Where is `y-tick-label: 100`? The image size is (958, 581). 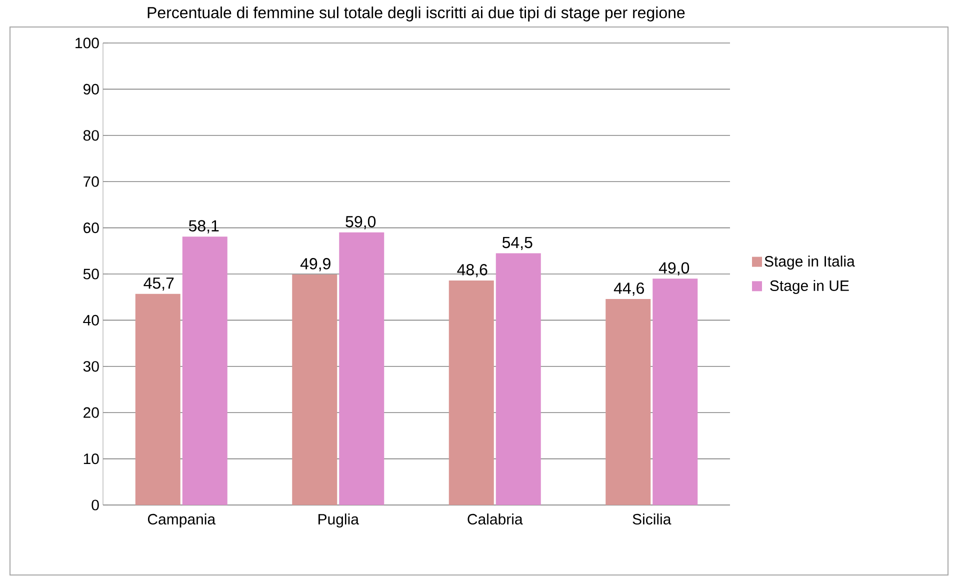
y-tick-label: 100 is located at coordinates (87, 43).